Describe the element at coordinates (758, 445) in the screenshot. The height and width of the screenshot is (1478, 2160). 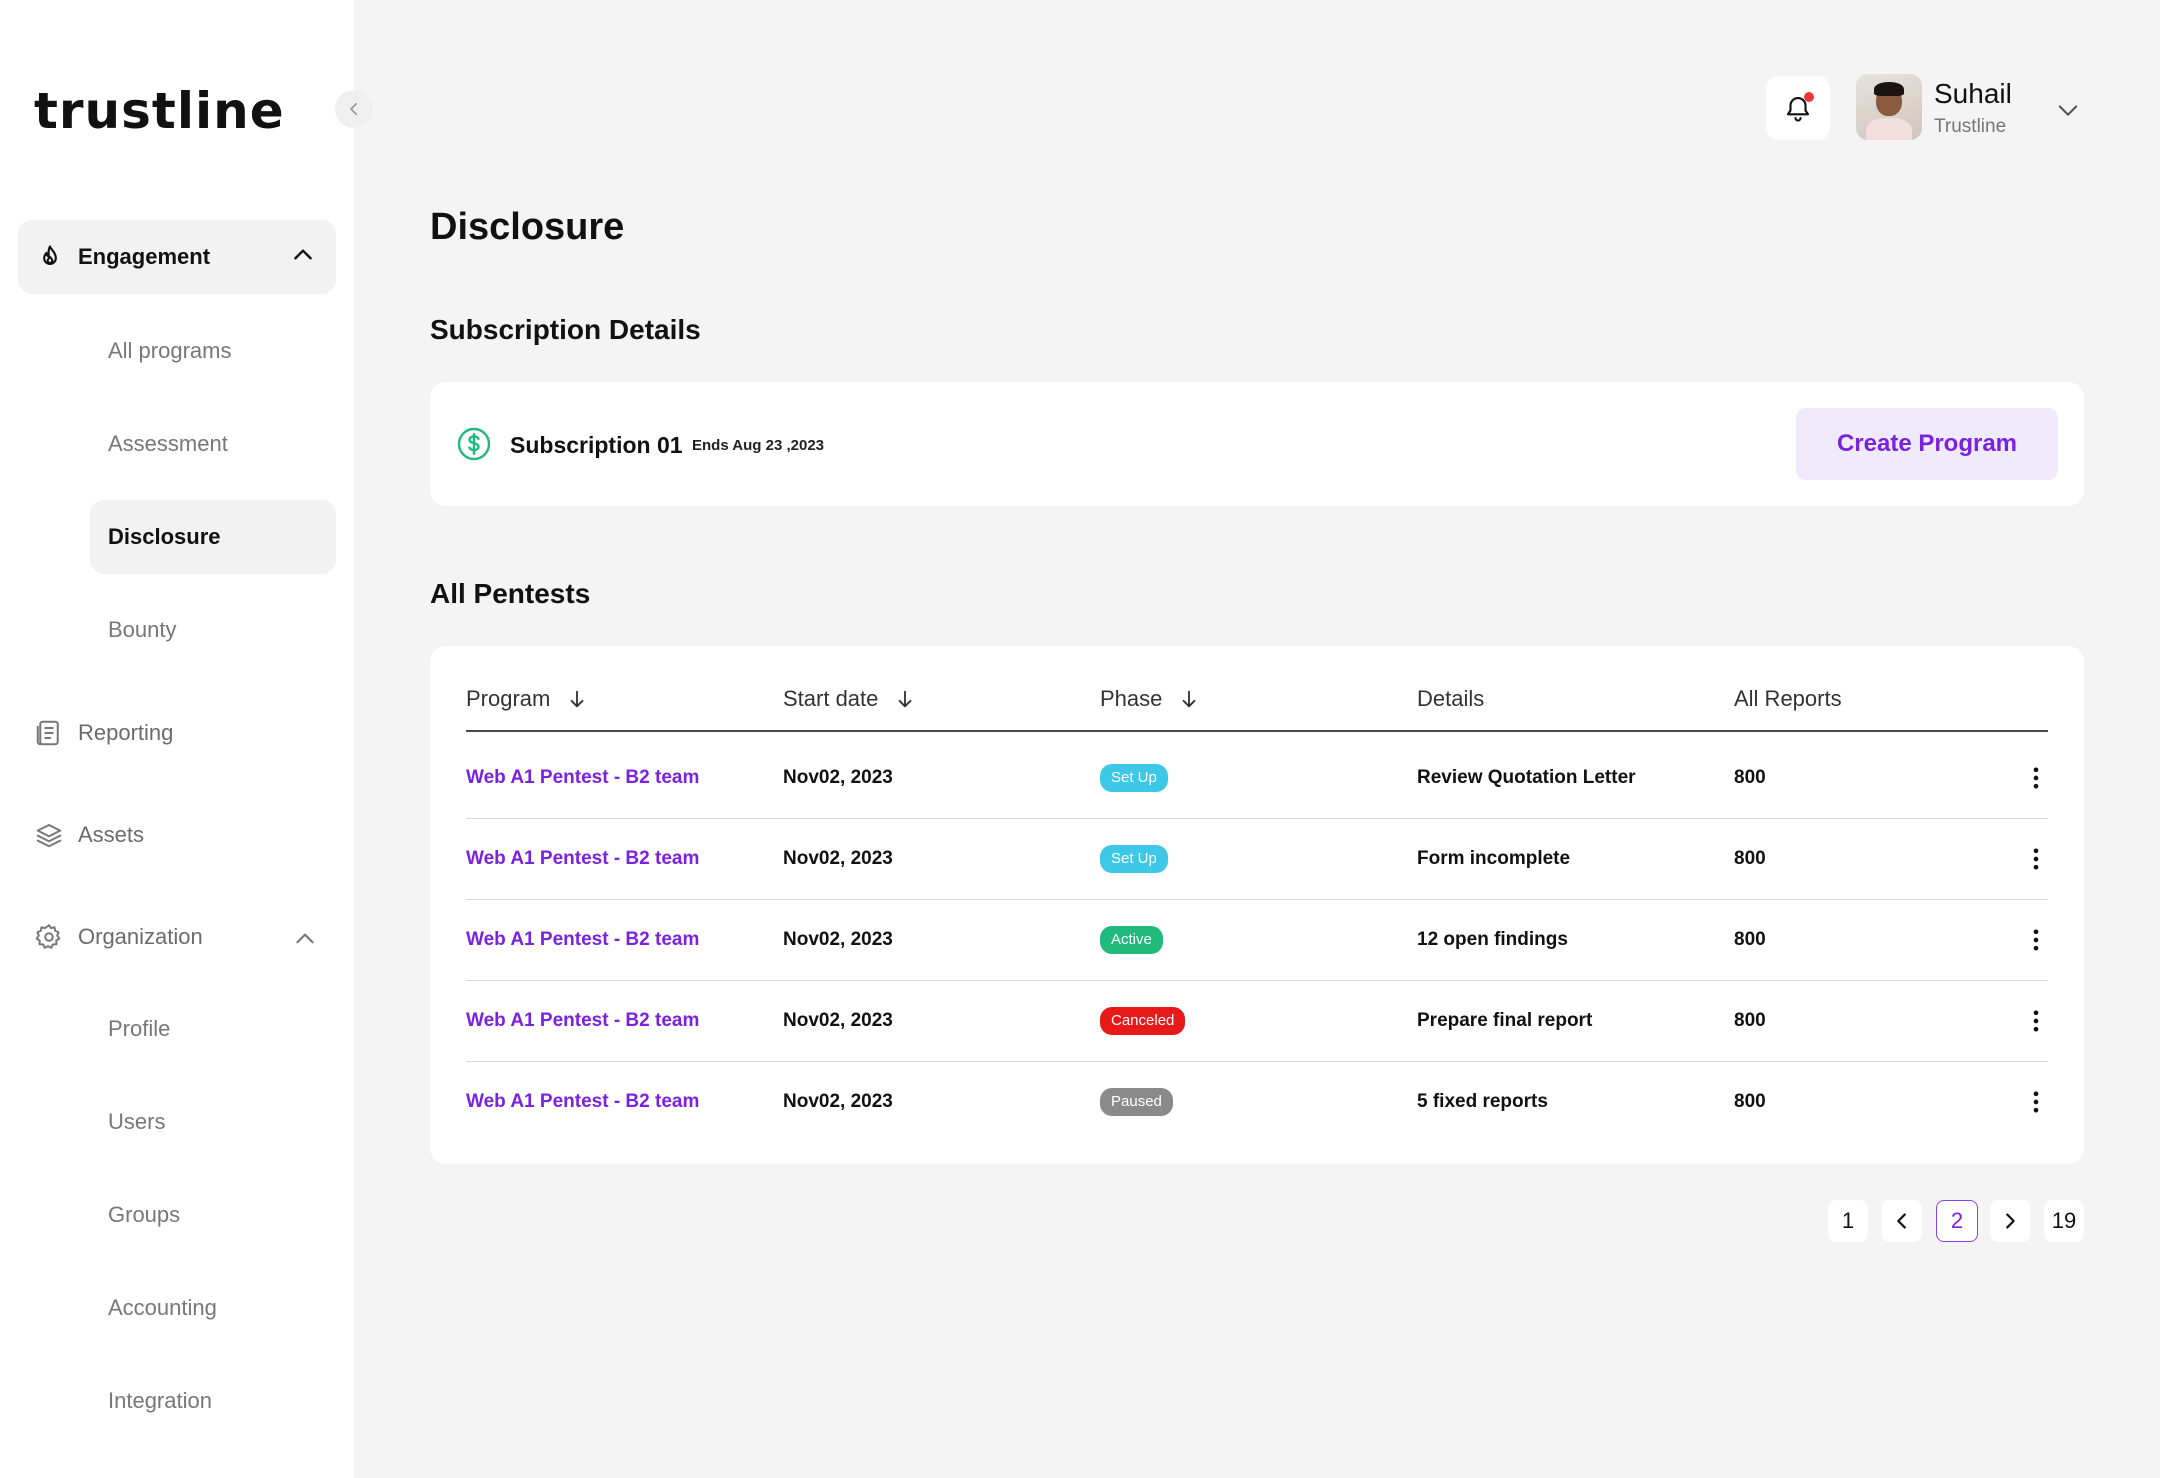
I see `subscription-end-date: Ends Aug 23 ,2023` at that location.